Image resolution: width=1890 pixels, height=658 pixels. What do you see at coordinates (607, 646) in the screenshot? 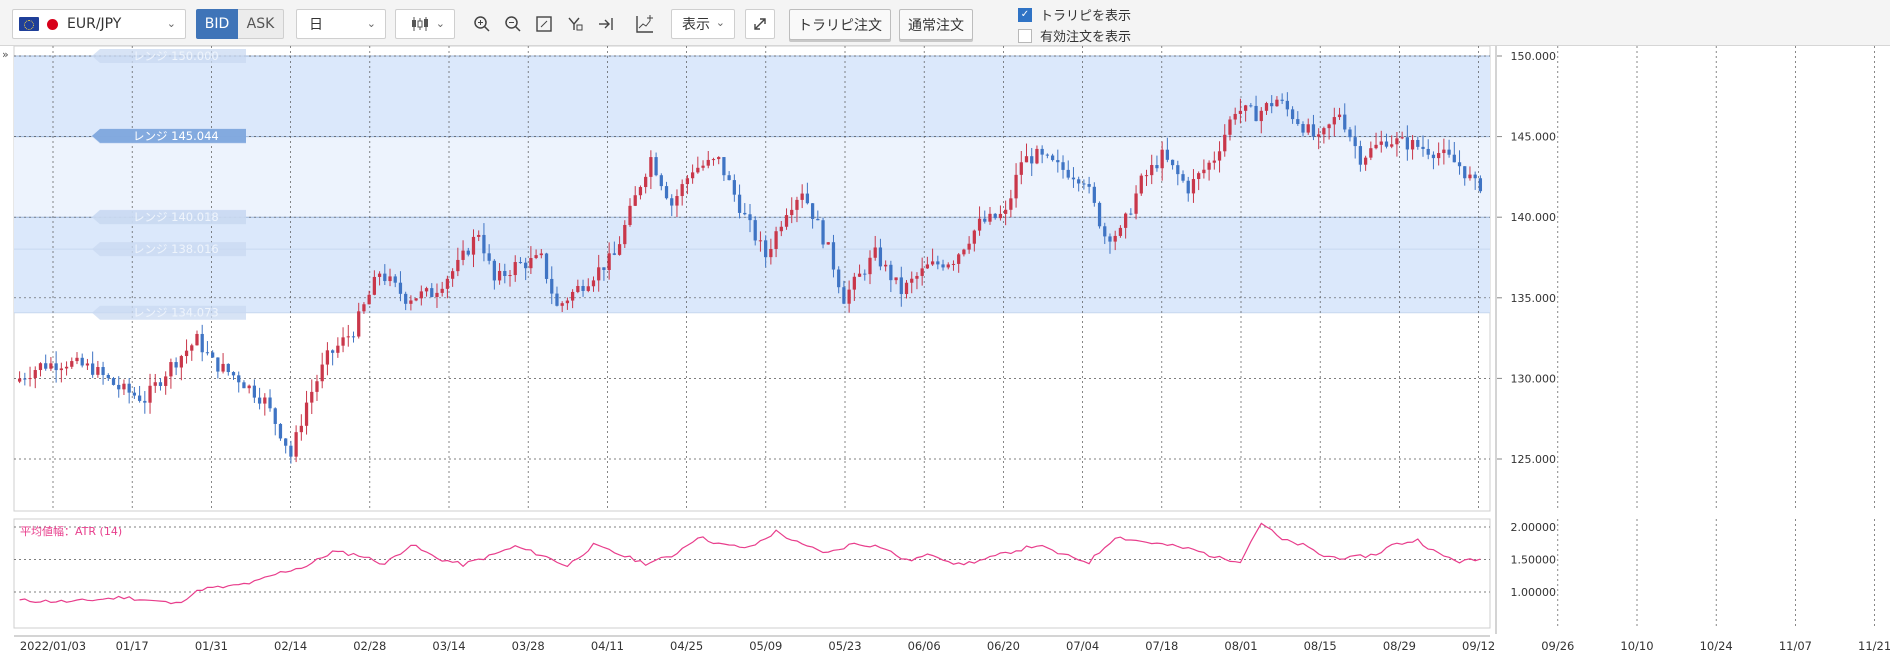
I see `x-tick-label: 04/11` at bounding box center [607, 646].